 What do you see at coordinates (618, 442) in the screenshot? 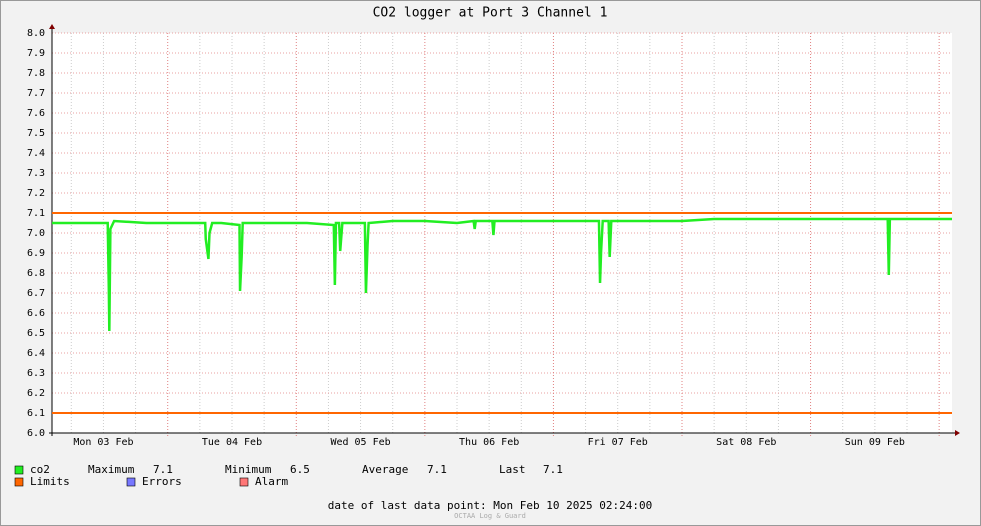
I see `x-tick-label: Fri 07 Feb` at bounding box center [618, 442].